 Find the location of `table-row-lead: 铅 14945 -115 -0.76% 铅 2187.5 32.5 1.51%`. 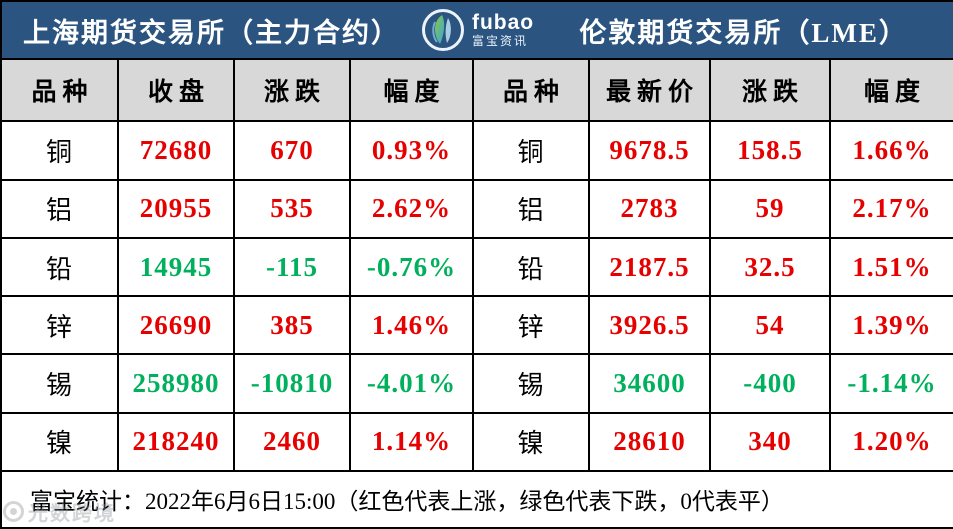

table-row-lead: 铅 14945 -115 -0.76% 铅 2187.5 32.5 1.51% is located at coordinates (476, 267).